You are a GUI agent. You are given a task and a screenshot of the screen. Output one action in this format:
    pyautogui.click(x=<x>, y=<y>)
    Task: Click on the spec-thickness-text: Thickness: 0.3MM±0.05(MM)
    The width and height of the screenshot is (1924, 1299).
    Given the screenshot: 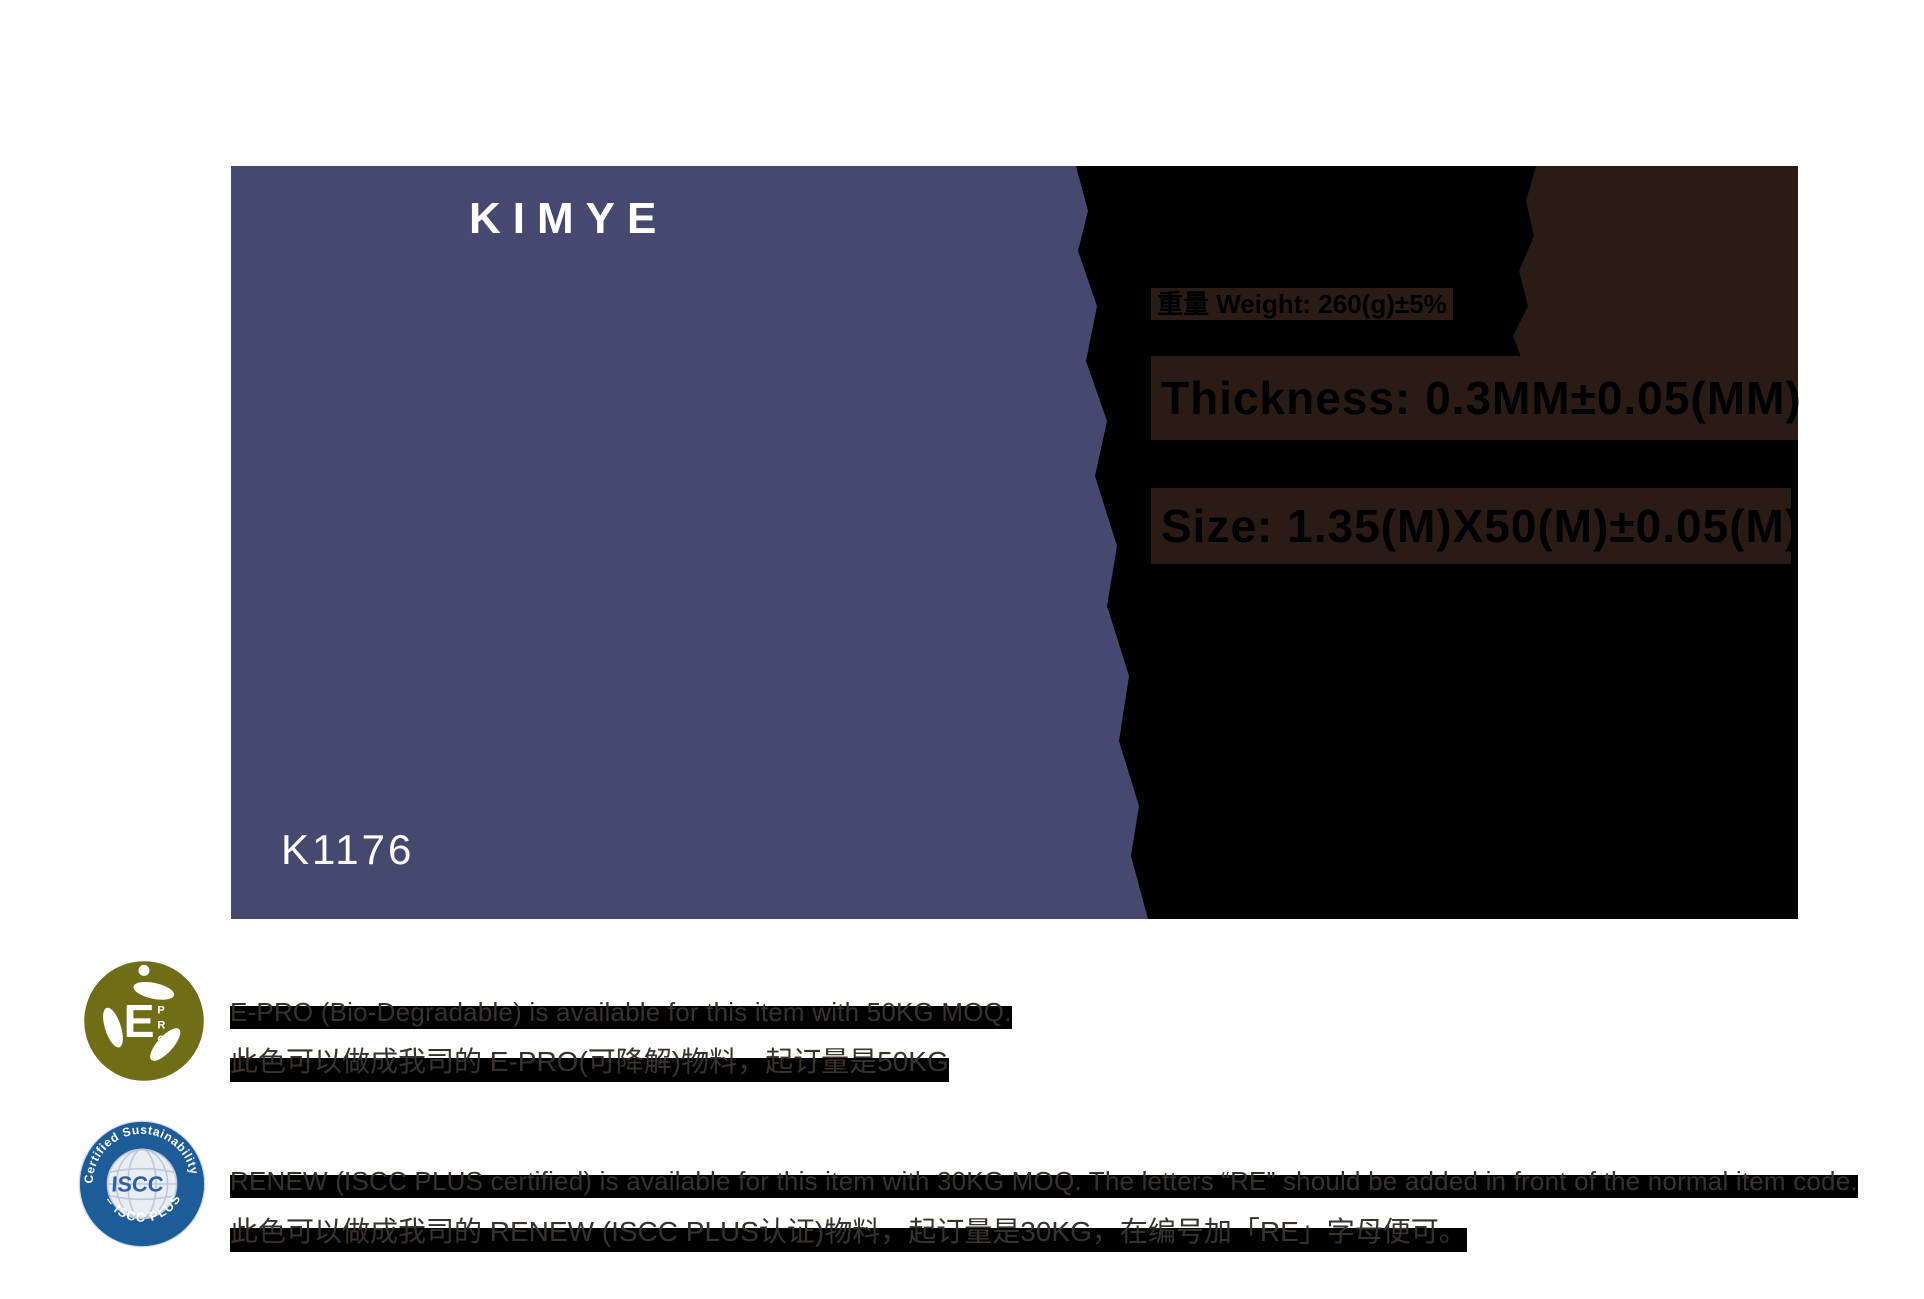 What is the action you would take?
    pyautogui.click(x=1476, y=398)
    